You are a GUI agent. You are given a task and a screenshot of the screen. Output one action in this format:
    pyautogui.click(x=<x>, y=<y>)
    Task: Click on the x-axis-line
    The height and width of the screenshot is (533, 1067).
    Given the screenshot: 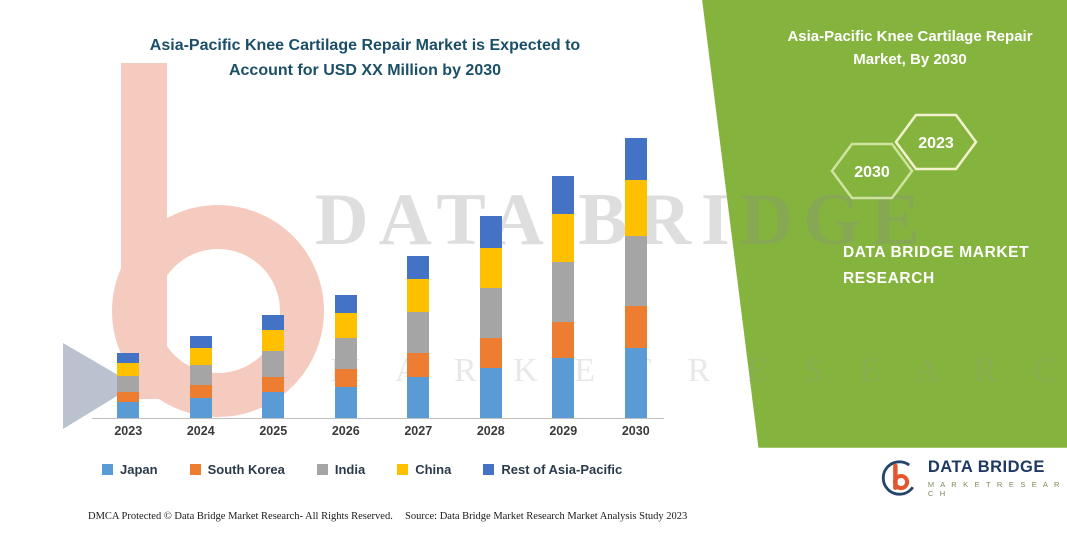 What is the action you would take?
    pyautogui.click(x=378, y=418)
    